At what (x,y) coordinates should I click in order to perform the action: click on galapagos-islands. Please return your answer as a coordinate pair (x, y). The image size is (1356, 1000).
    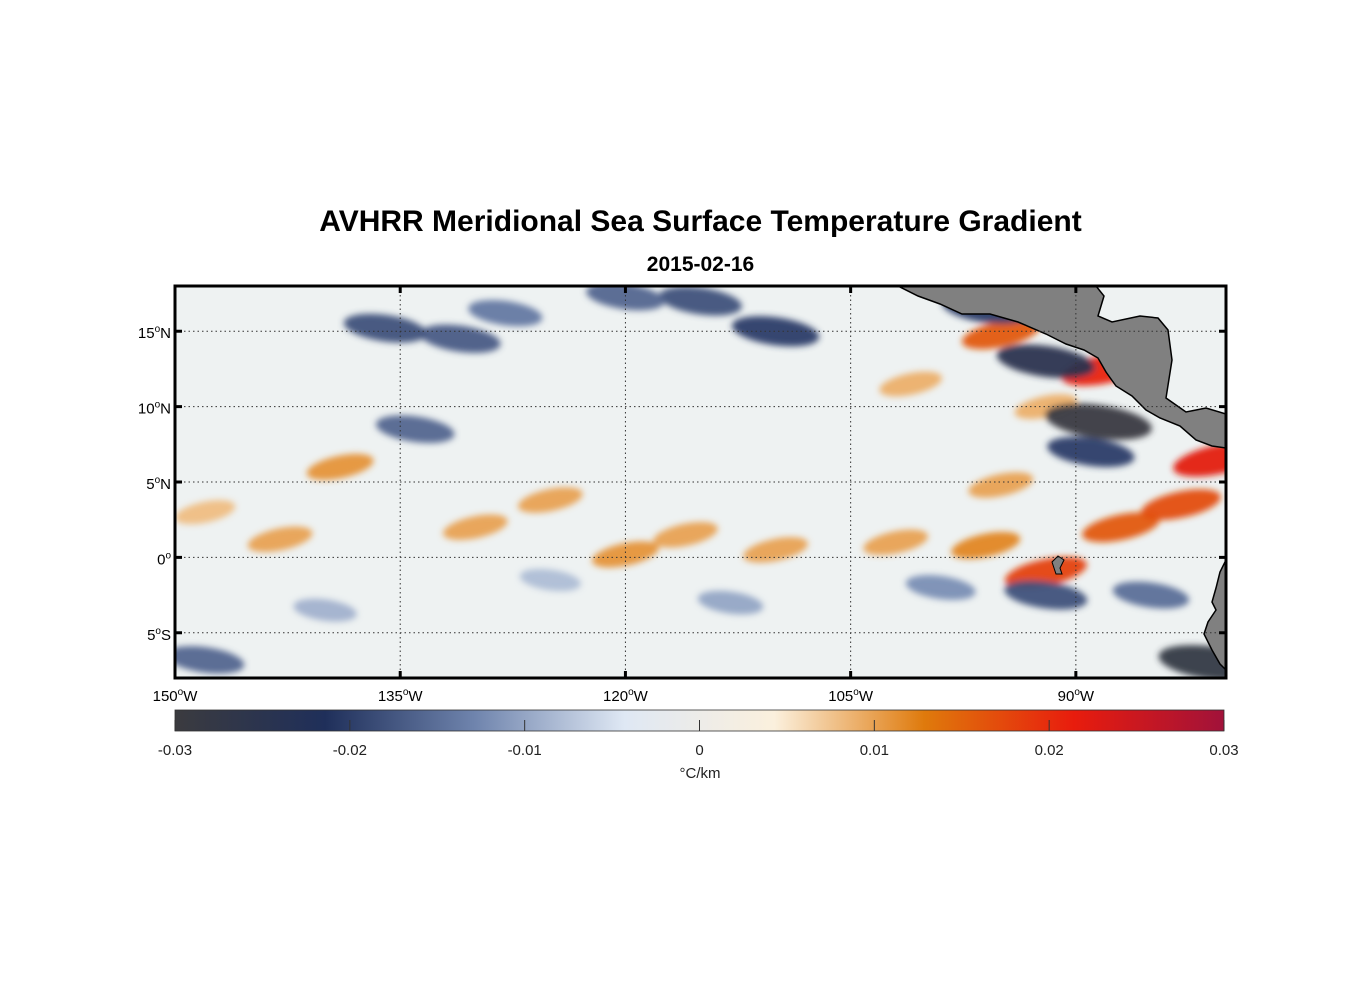
    Looking at the image, I should click on (1058, 565).